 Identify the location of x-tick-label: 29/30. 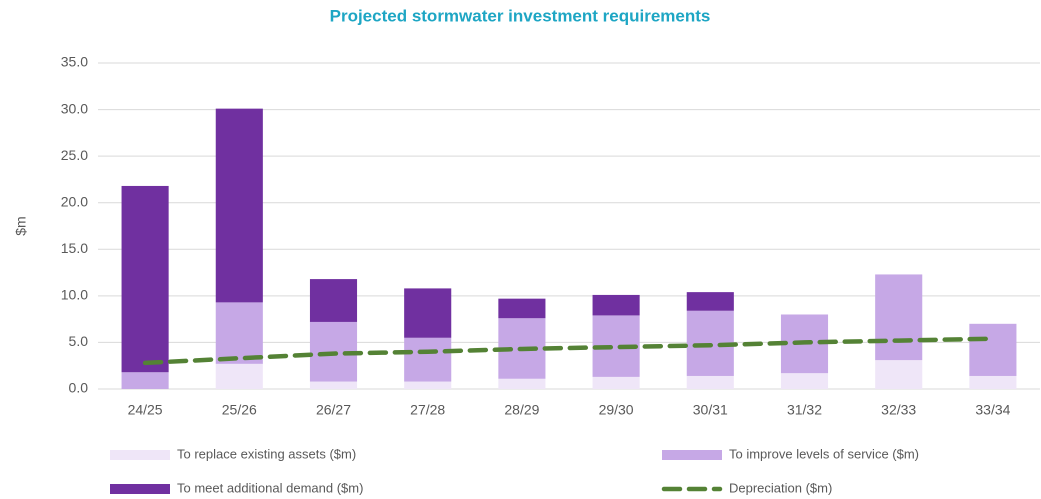
(616, 410).